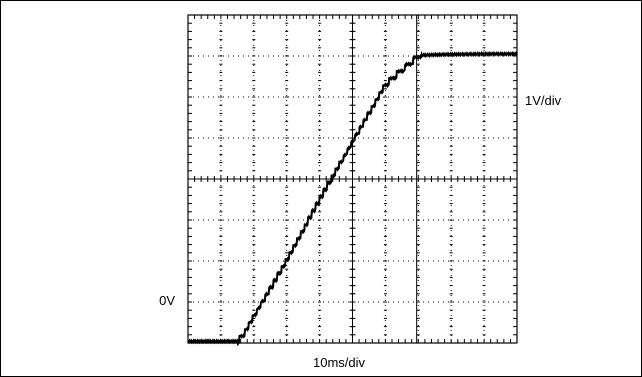 This screenshot has width=642, height=377. I want to click on vertical-scale-label: 1V/div, so click(543, 100).